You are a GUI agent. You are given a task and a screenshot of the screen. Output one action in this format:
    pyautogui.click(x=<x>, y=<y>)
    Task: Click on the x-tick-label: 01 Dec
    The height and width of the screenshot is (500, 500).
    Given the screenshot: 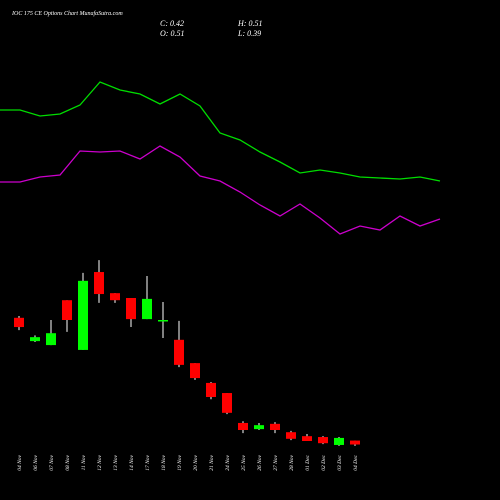 What is the action you would take?
    pyautogui.click(x=308, y=462)
    